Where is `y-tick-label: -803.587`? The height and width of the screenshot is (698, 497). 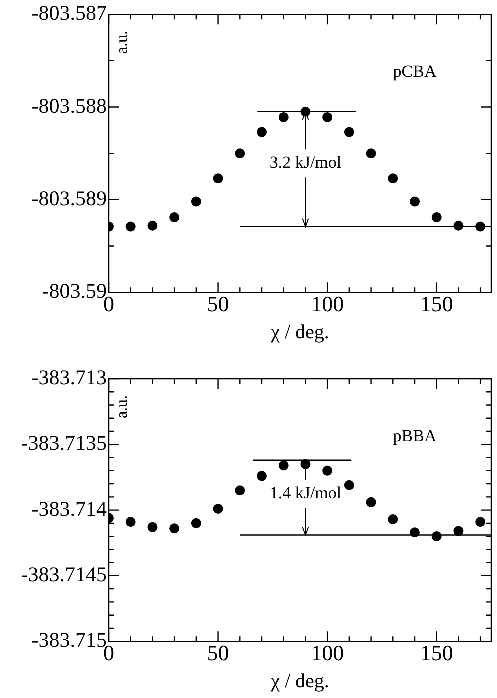
y-tick-label: -803.587 is located at coordinates (69, 13).